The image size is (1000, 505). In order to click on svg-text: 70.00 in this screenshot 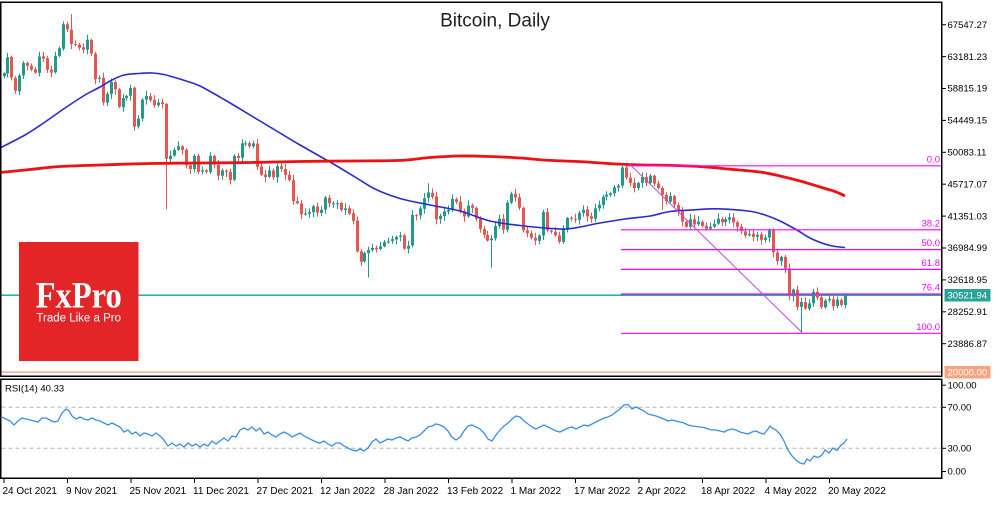, I will do `click(960, 408)`.